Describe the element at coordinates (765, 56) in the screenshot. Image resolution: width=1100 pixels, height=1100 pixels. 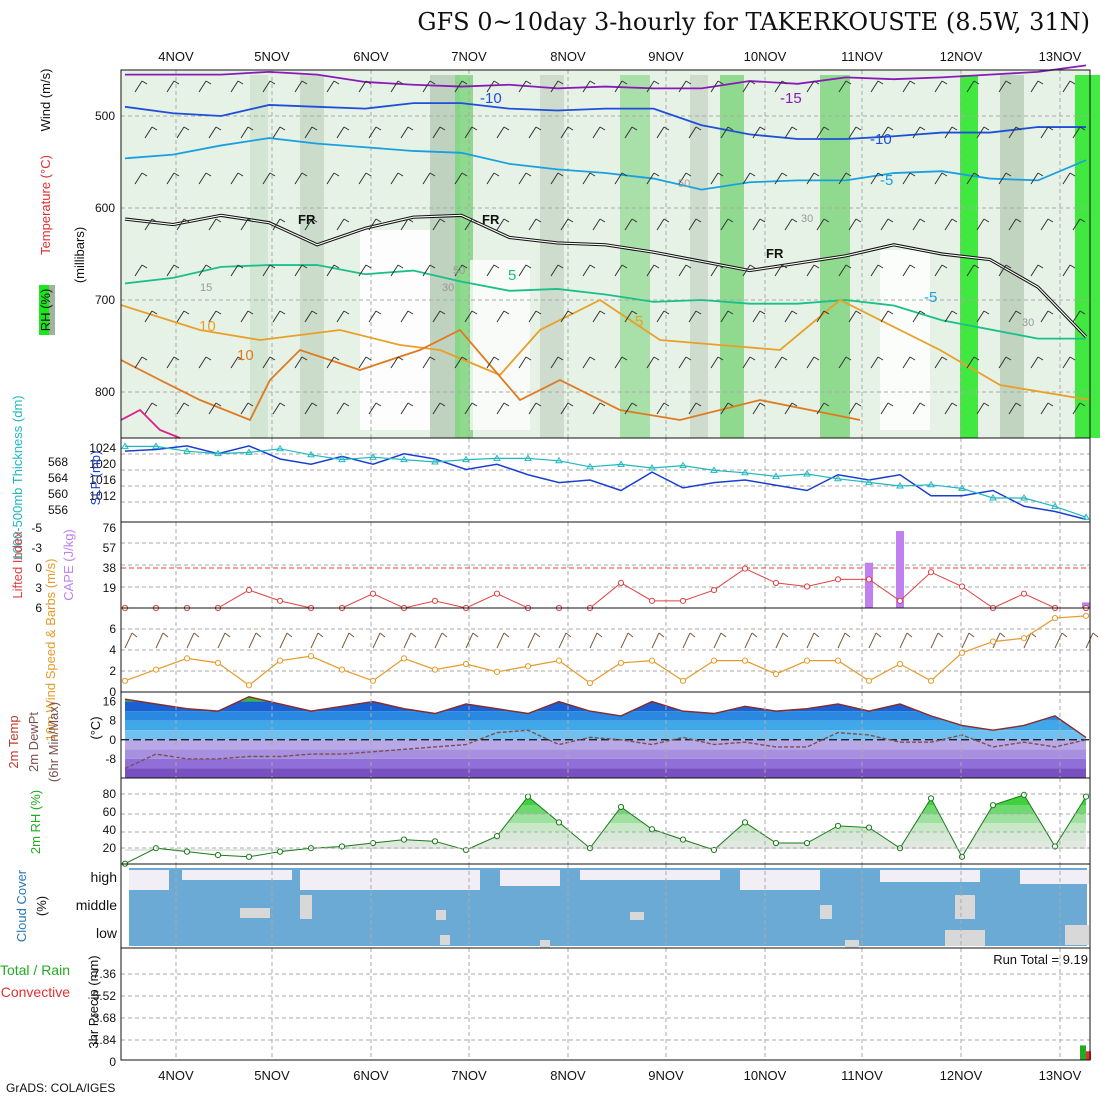
I see `date-label-top: 10NOV` at that location.